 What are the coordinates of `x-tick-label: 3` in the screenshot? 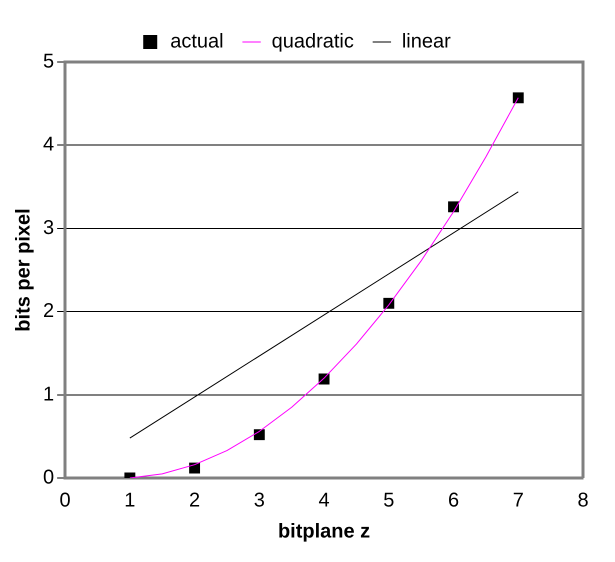 It's located at (259, 501).